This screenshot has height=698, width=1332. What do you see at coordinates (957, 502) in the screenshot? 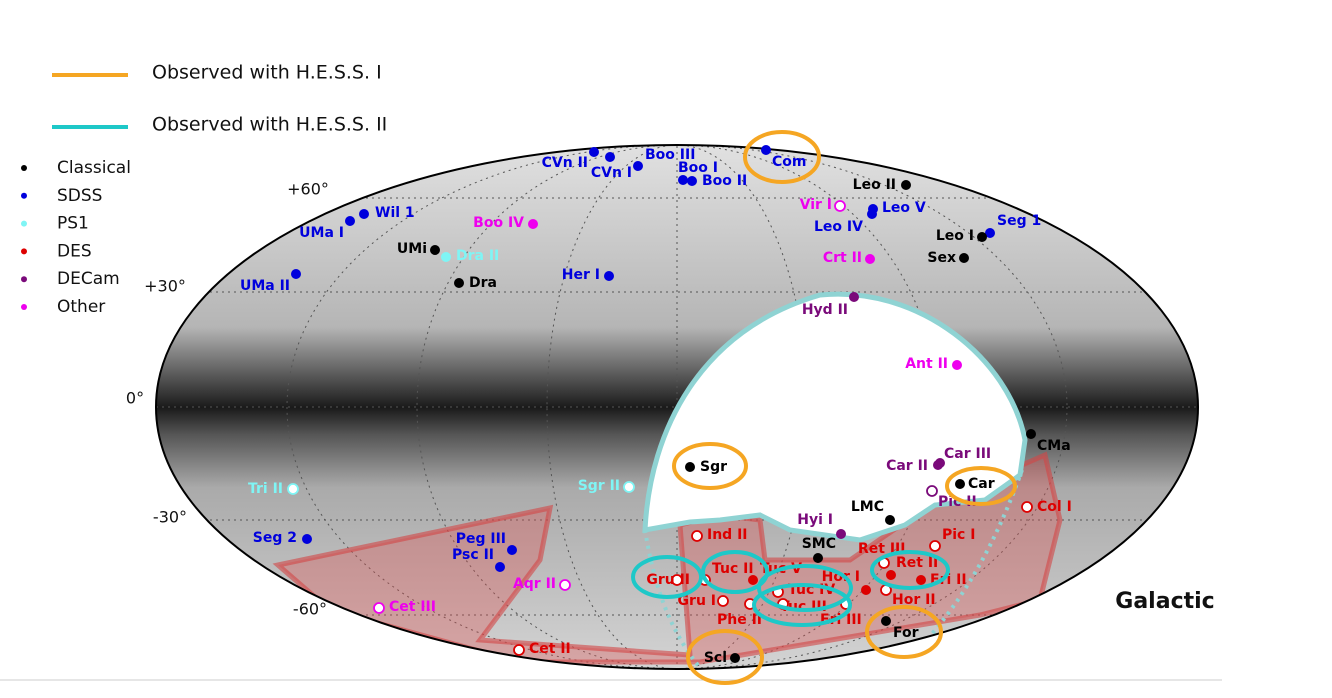
I see `galaxy-label: Pic II` at bounding box center [957, 502].